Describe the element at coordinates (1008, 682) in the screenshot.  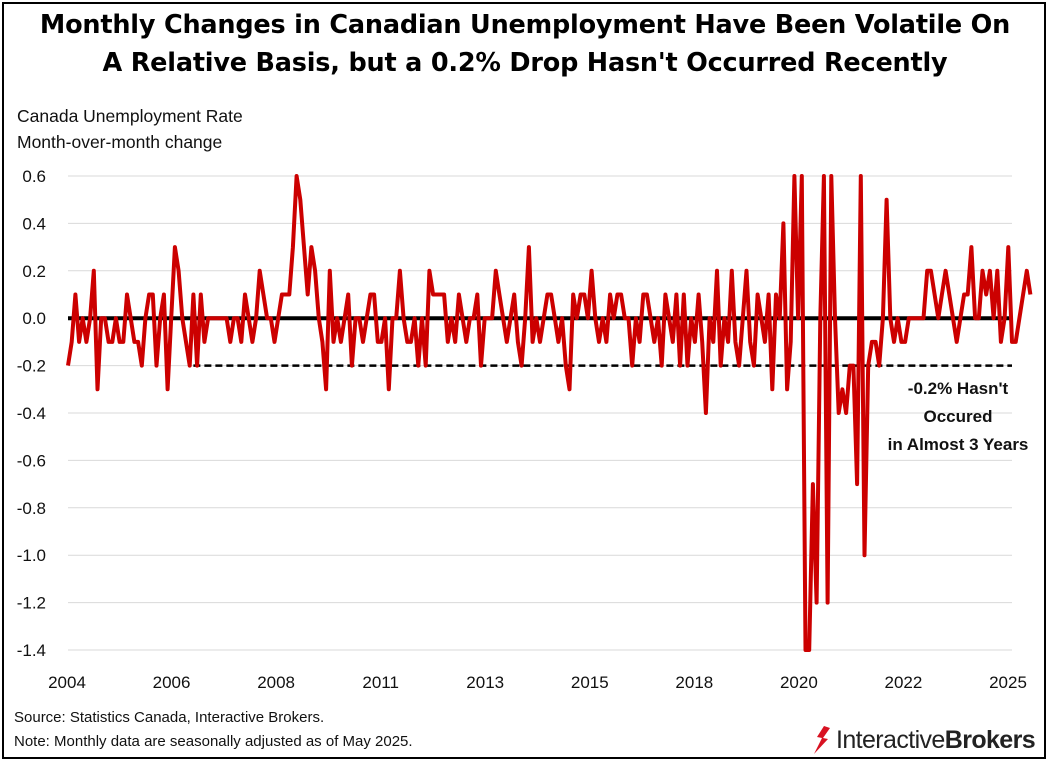
I see `x-tick-label: 2025` at that location.